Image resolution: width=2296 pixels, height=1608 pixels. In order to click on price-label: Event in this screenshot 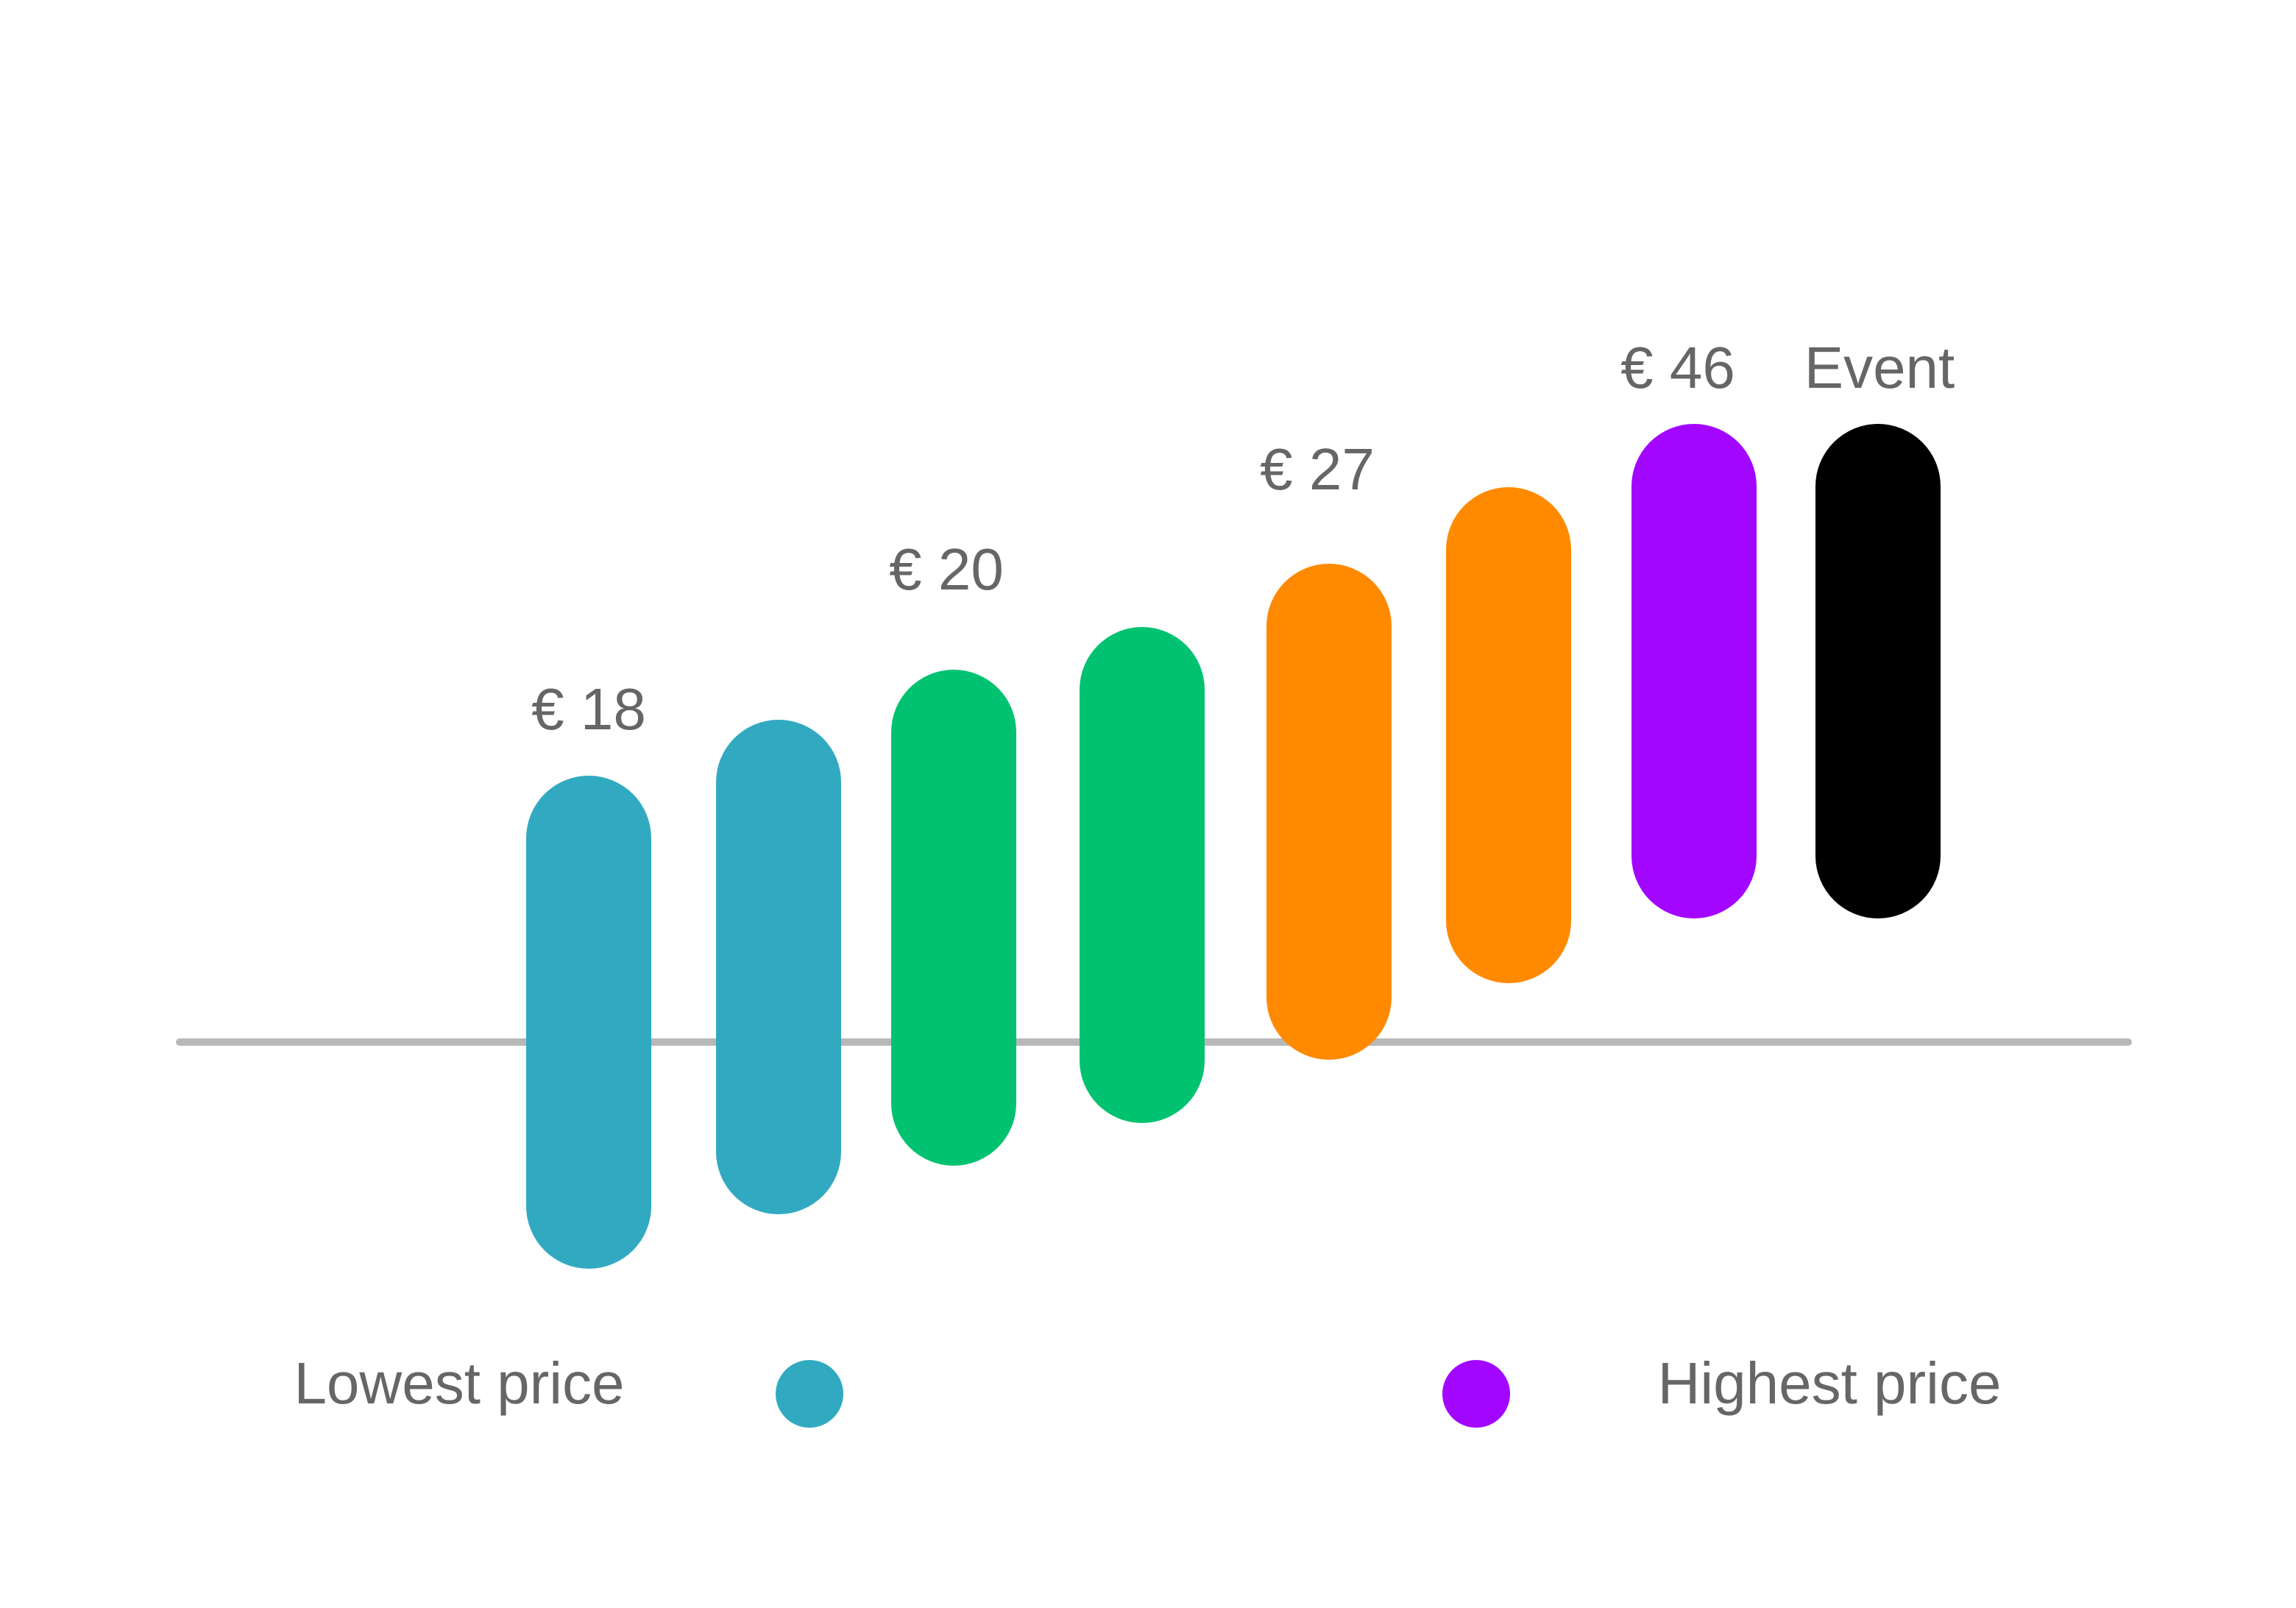, I will do `click(1879, 367)`.